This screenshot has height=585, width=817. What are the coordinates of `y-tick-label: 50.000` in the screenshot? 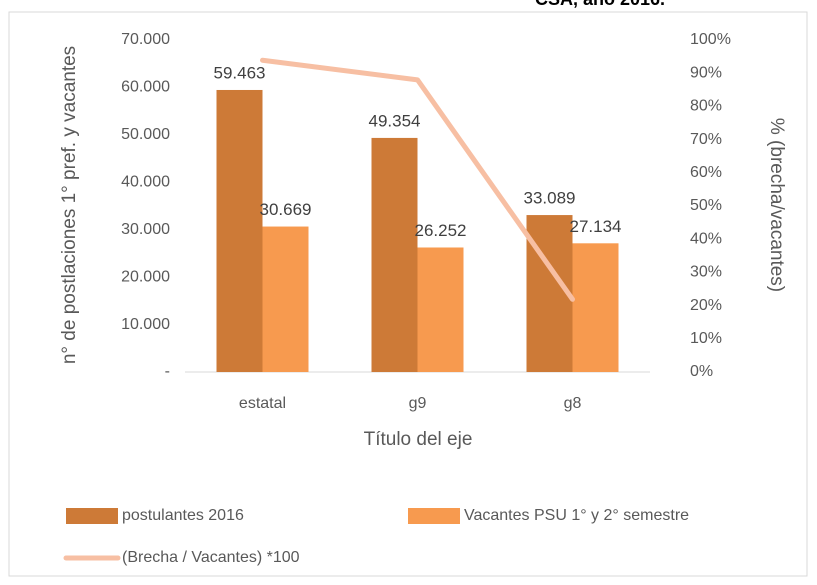 It's located at (145, 134).